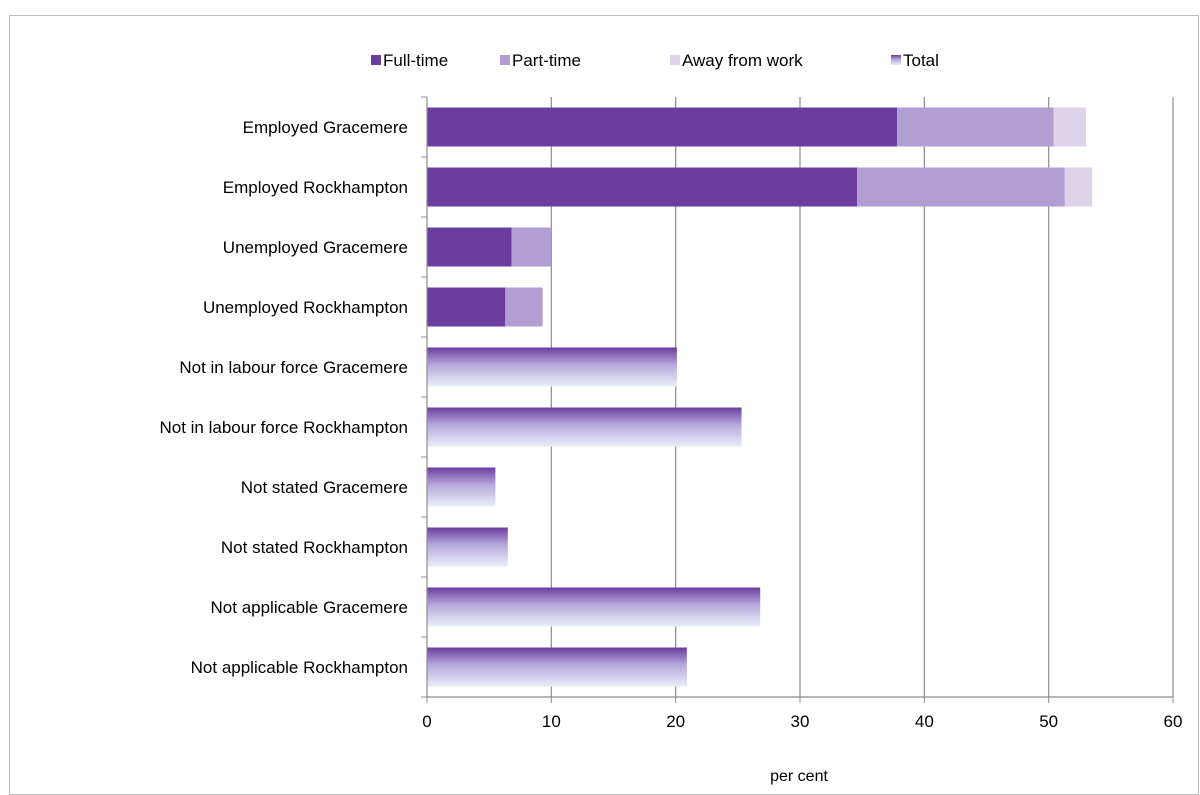 This screenshot has height=795, width=1200. I want to click on category-label: Unemployed Gracemere, so click(315, 247).